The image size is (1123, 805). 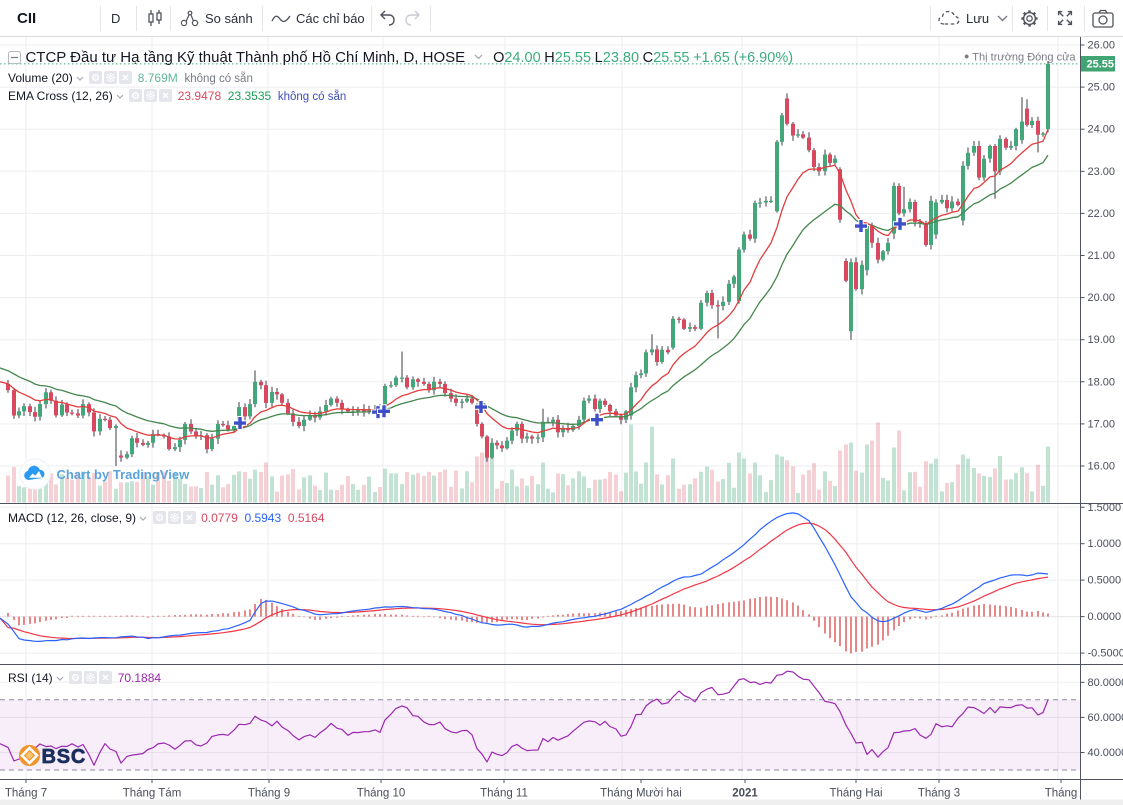 What do you see at coordinates (1102, 298) in the screenshot?
I see `svg-text: 20.00` at bounding box center [1102, 298].